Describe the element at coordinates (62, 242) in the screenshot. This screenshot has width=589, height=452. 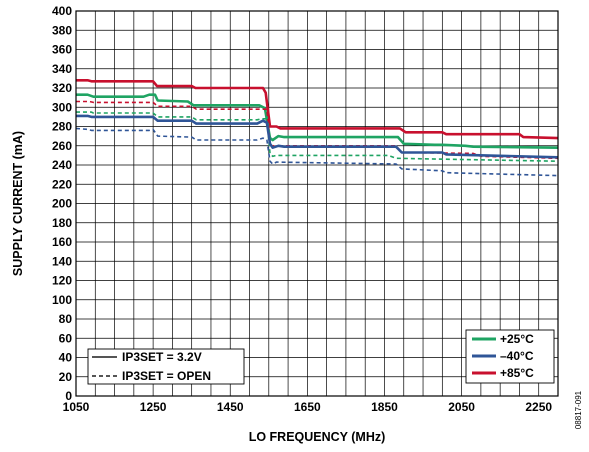
I see `y-tick-label: 160` at that location.